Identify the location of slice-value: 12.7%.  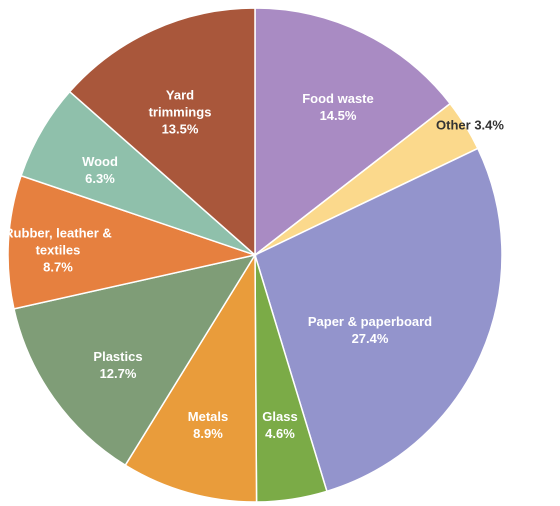
(118, 373).